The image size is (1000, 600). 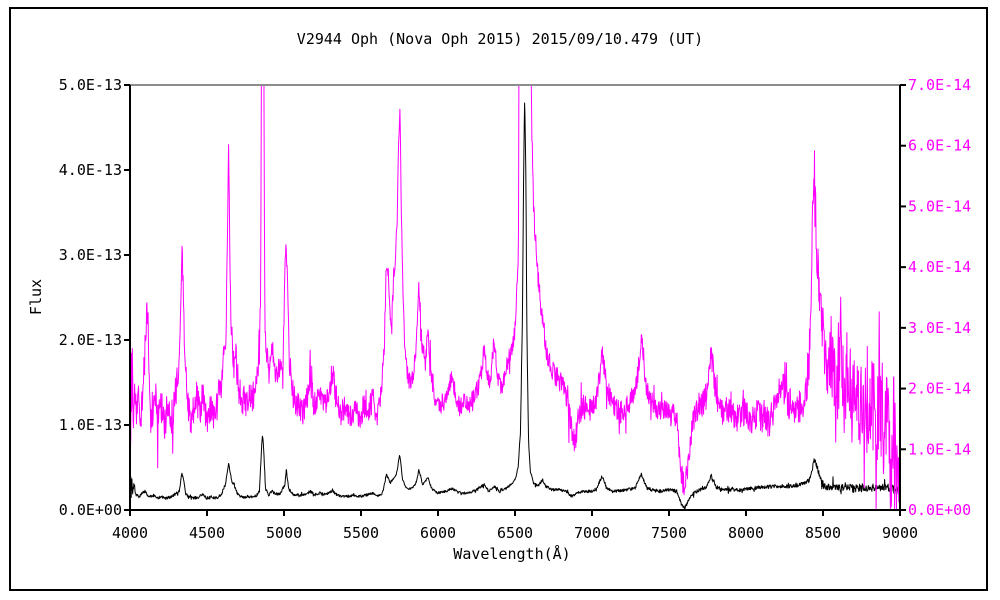 I want to click on y-right-tick-label: 3.0E-14, so click(x=939, y=328).